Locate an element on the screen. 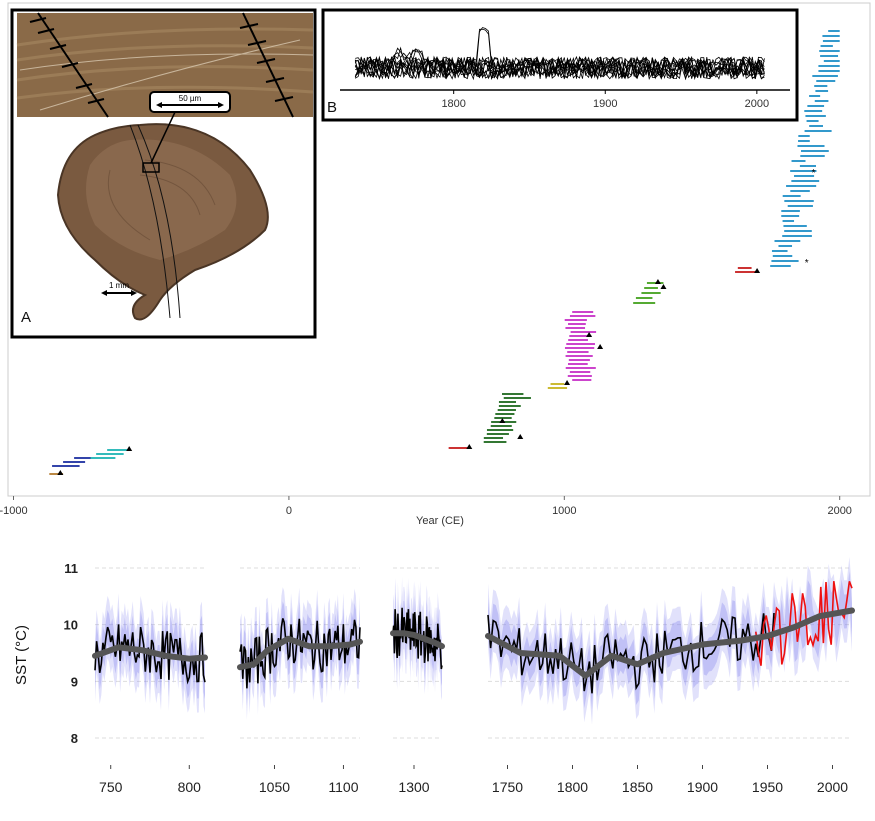  scale-arrow-top-left is located at coordinates (159, 105).